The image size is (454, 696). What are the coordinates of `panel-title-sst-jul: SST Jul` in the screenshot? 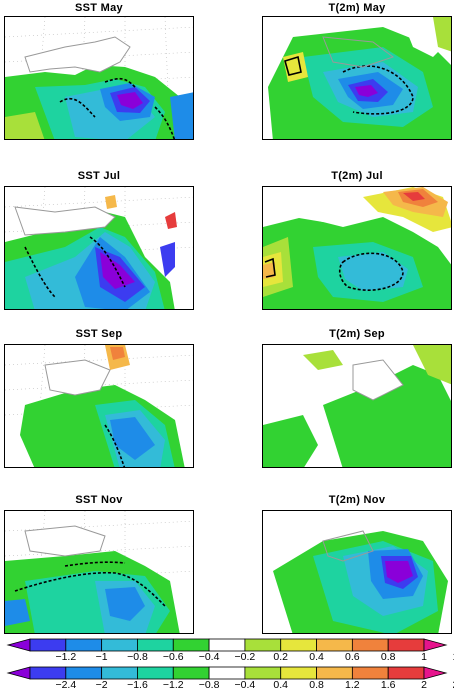 It's located at (99, 176).